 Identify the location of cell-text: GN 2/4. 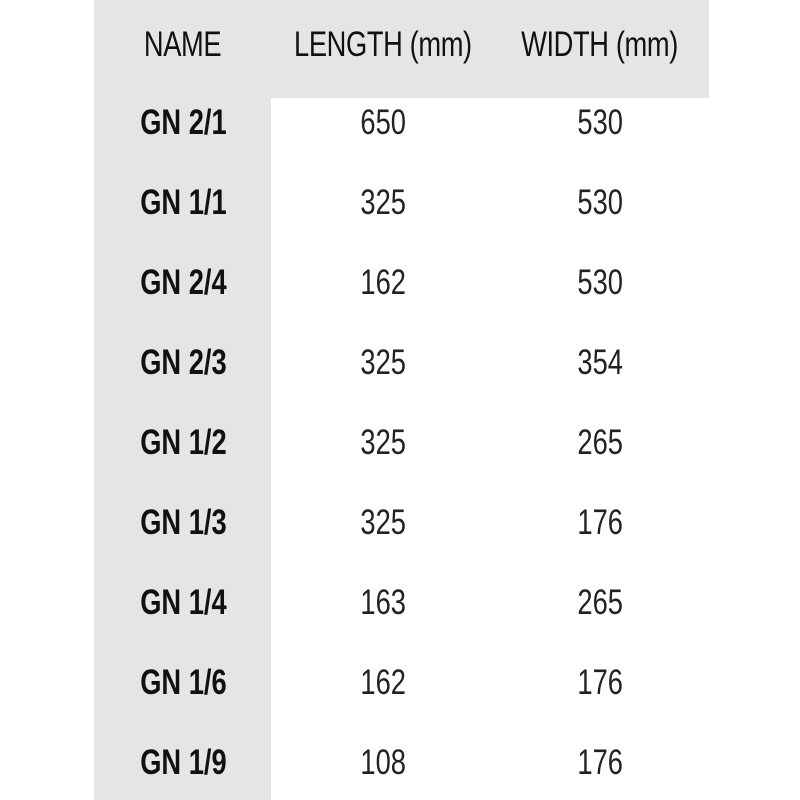
(183, 282).